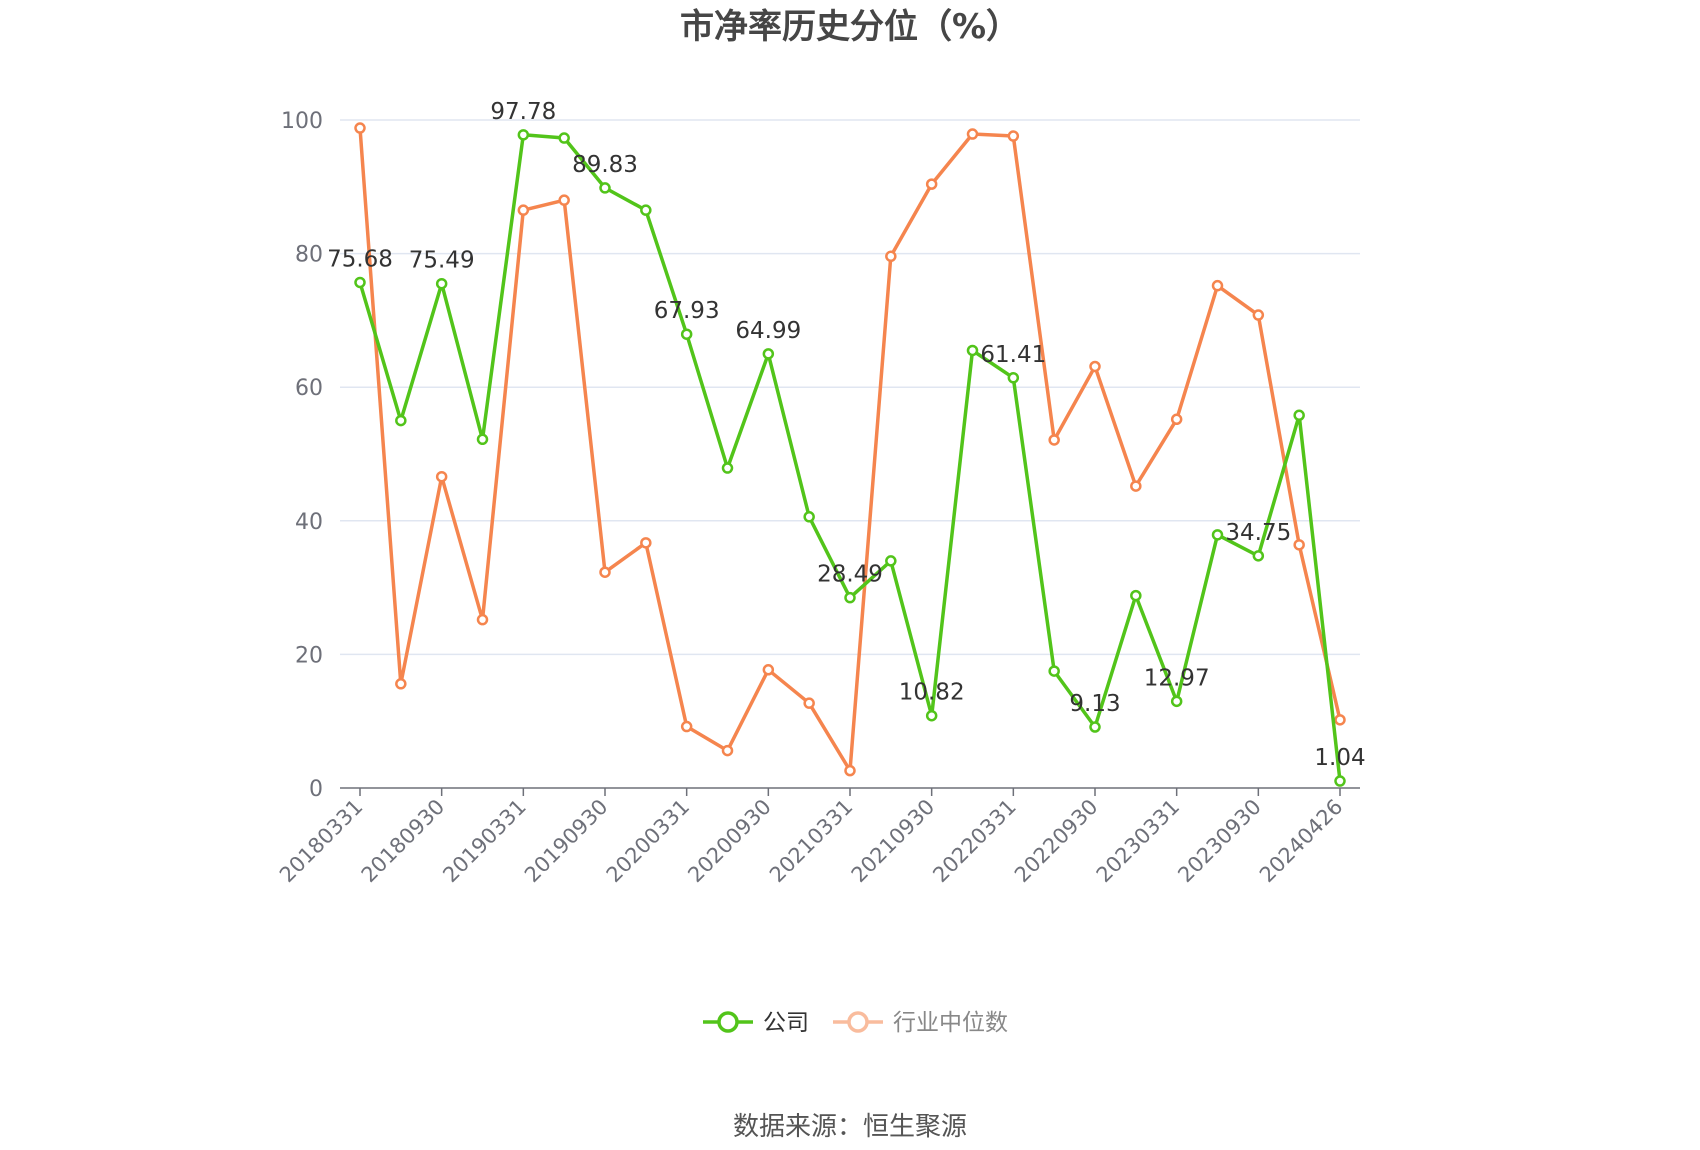 Image resolution: width=1700 pixels, height=1150 pixels. What do you see at coordinates (316, 789) in the screenshot?
I see `y-tick-label: 0` at bounding box center [316, 789].